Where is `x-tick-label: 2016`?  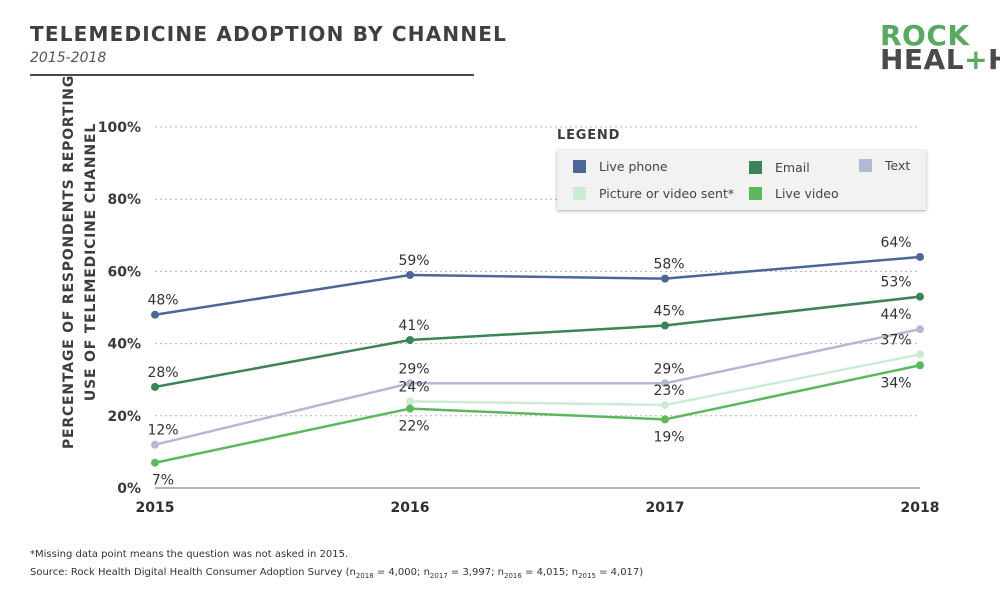 x-tick-label: 2016 is located at coordinates (410, 508).